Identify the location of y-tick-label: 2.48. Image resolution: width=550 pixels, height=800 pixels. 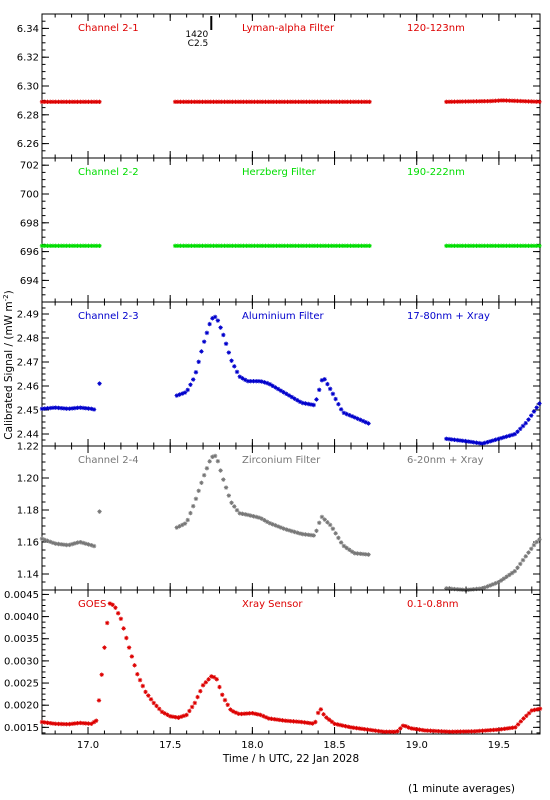
(28, 339).